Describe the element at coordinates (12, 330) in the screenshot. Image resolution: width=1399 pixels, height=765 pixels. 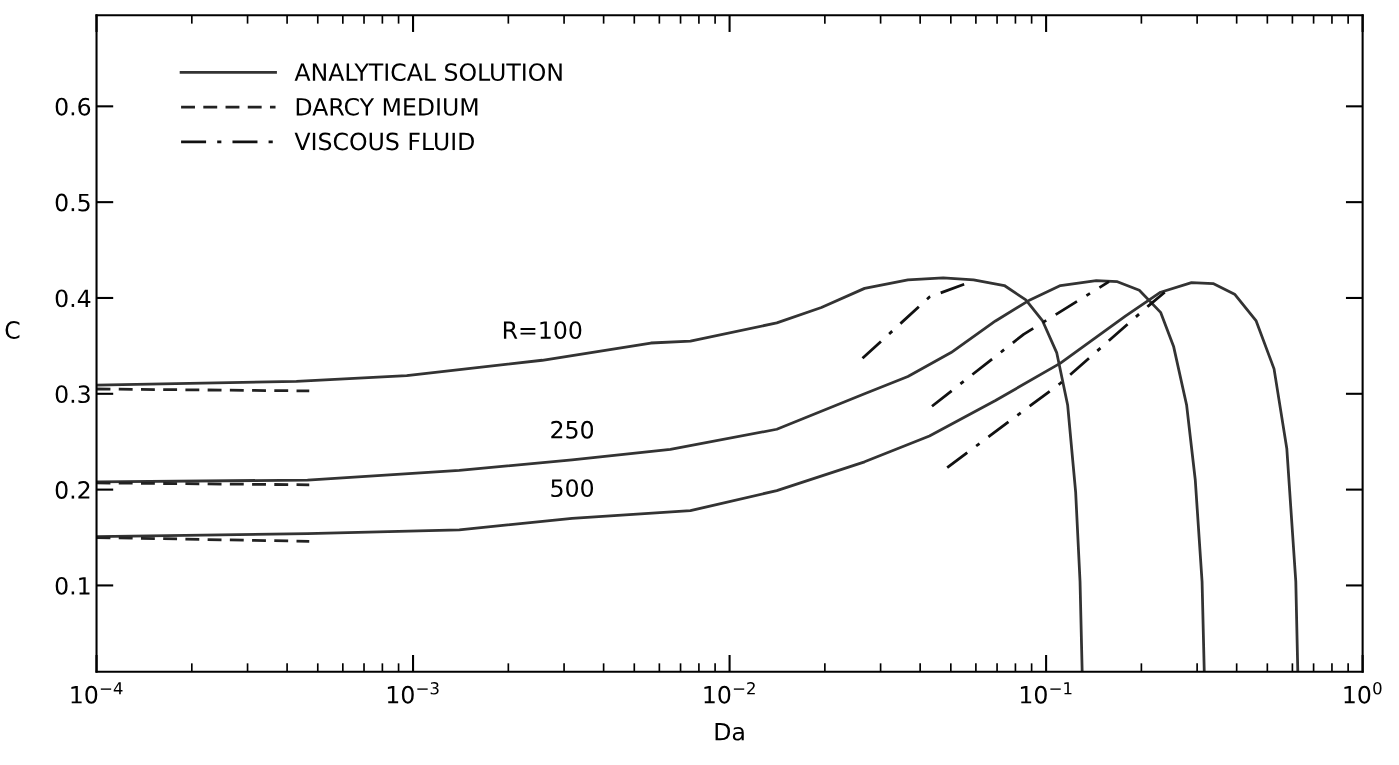
I see `y-axis-title: C` at that location.